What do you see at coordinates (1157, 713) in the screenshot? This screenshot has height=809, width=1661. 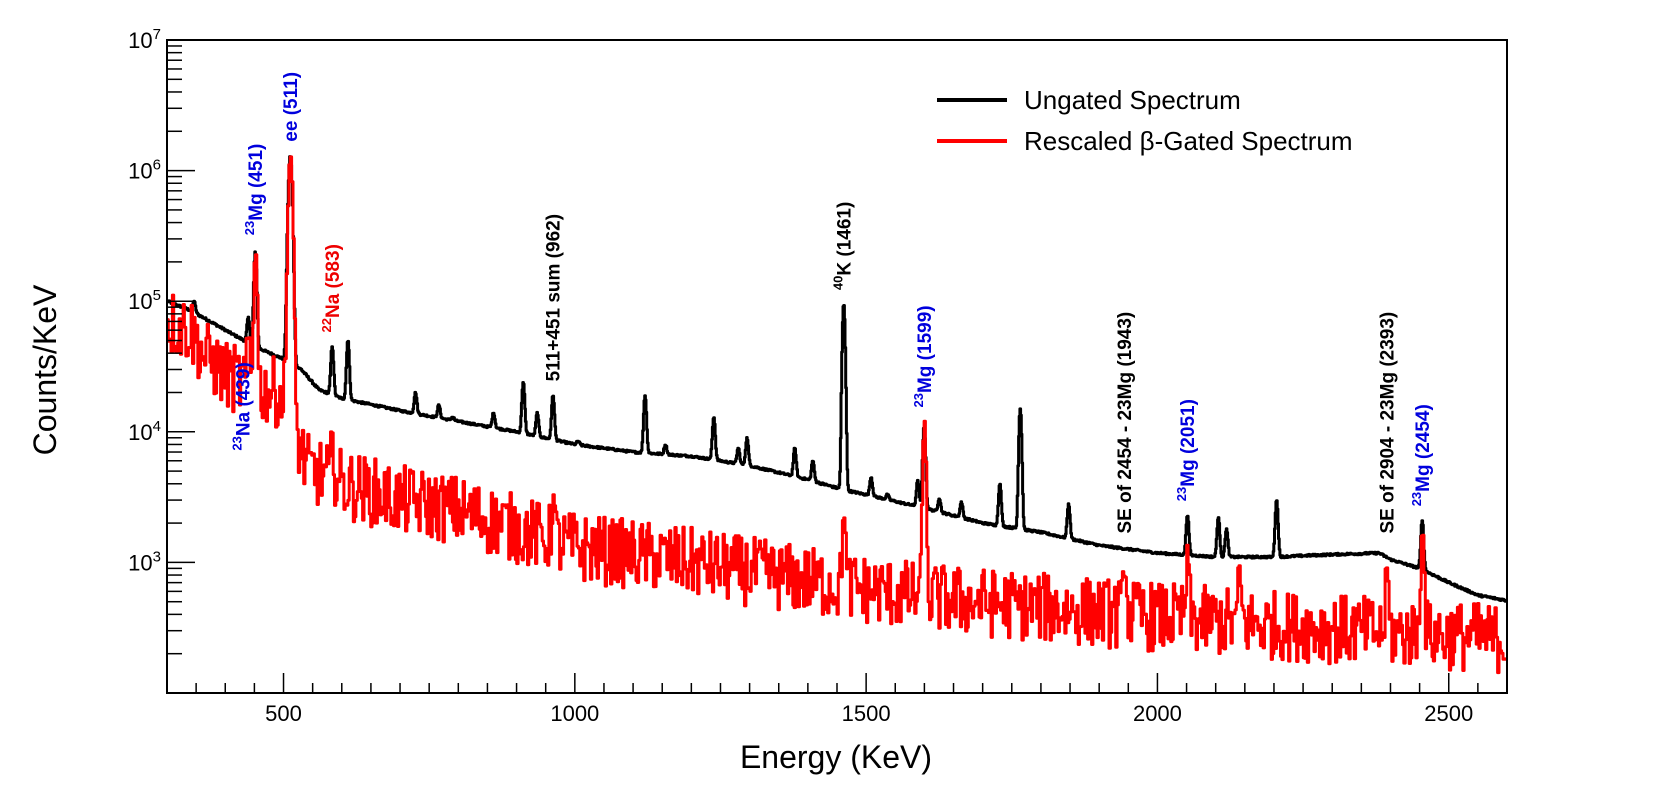 I see `x-tick-label: 2000` at bounding box center [1157, 713].